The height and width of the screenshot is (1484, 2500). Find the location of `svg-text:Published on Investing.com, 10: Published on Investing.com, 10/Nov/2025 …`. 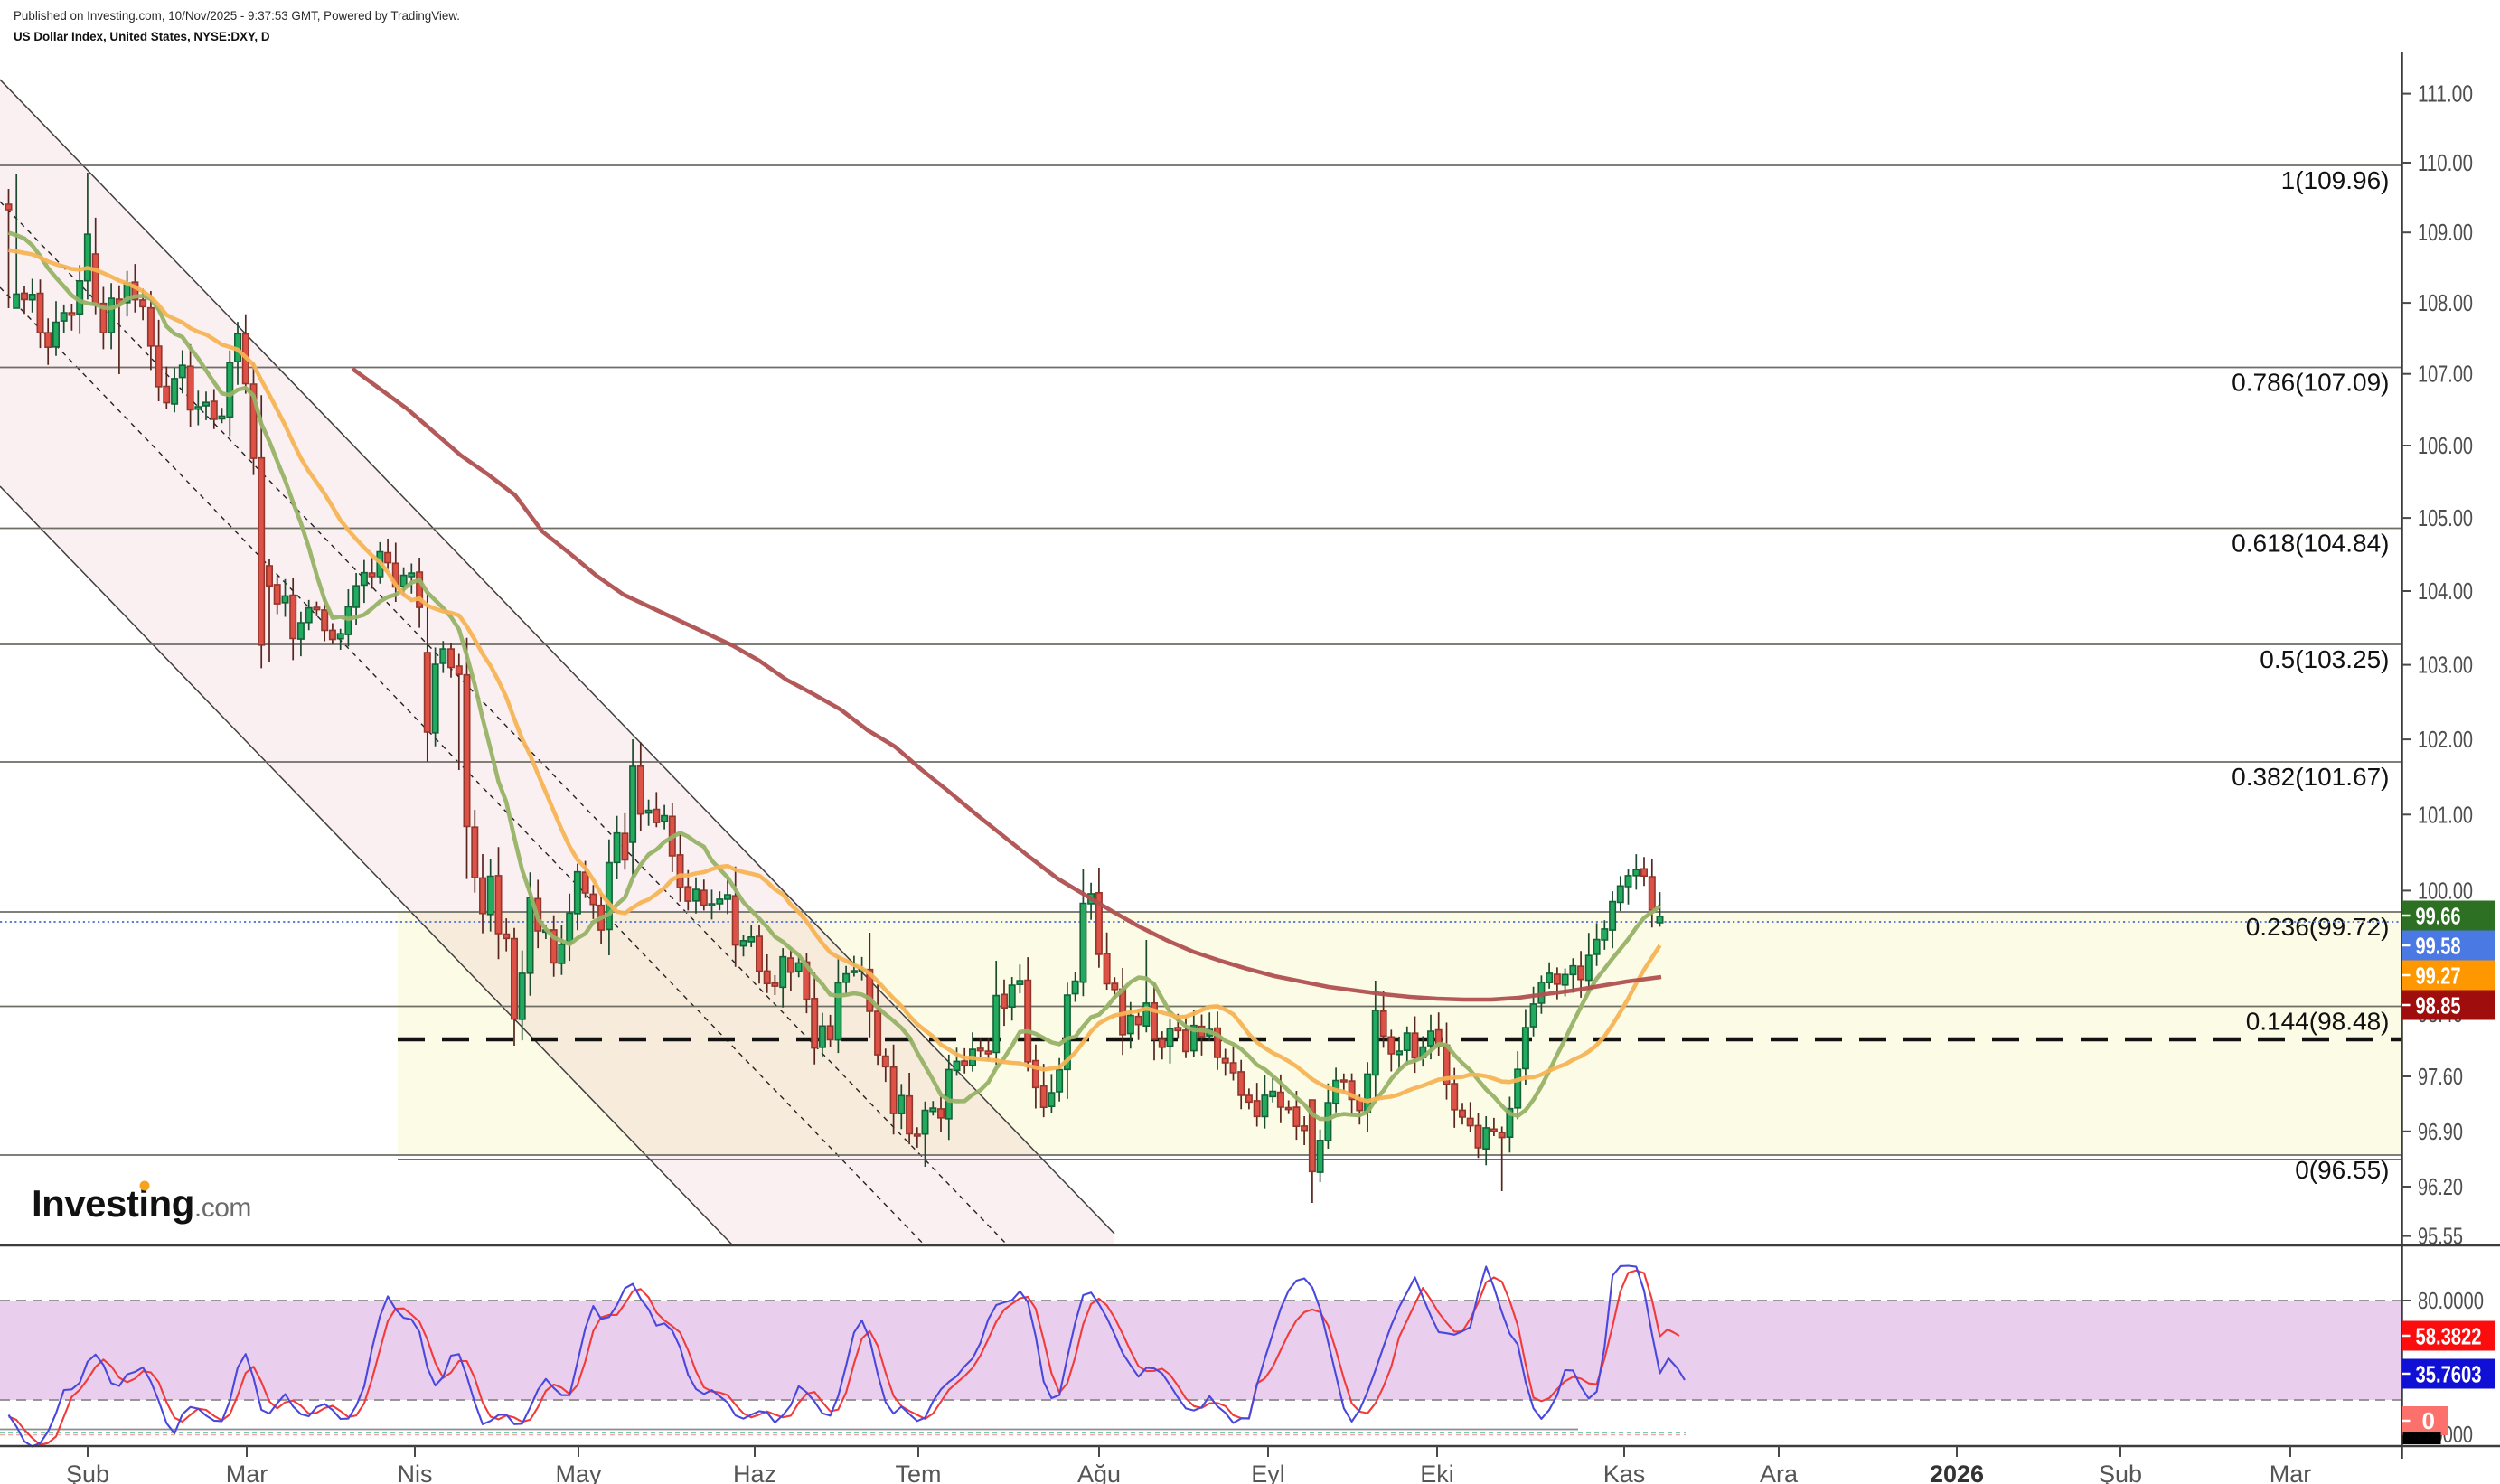

svg-text:Published on Investing.com, 10: Published on Investing.com, 10/Nov/2025 … is located at coordinates (237, 16).